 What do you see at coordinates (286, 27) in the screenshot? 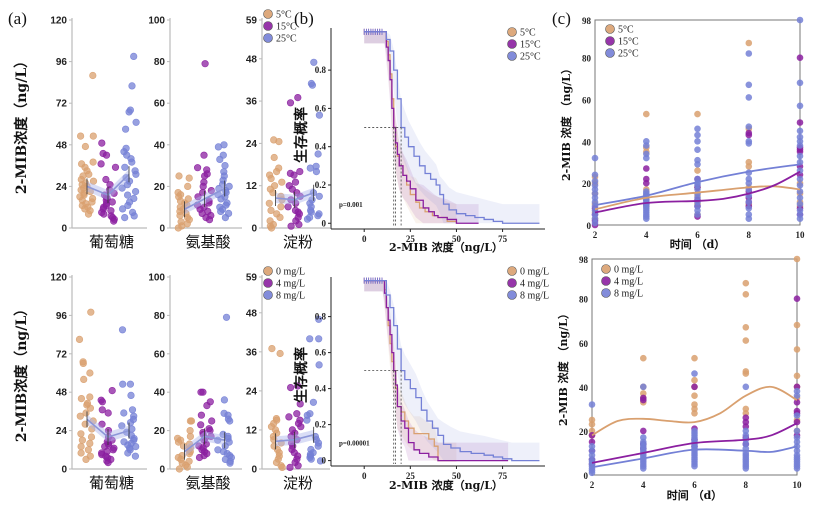
I see `a-top-legend-label-1: 15°C` at bounding box center [286, 27].